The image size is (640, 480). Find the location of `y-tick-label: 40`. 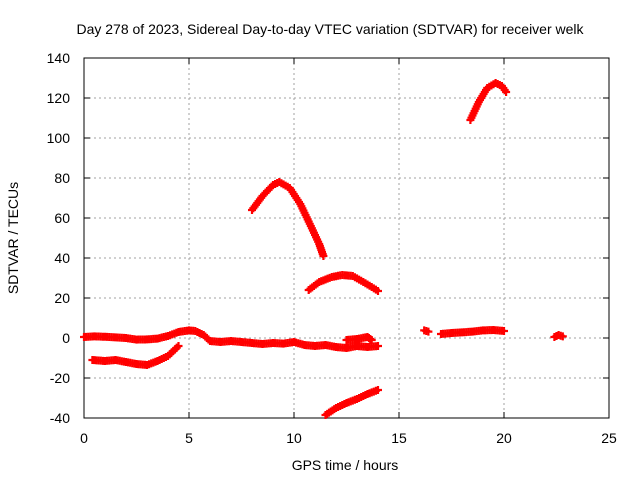

y-tick-label: 40 is located at coordinates (62, 258).